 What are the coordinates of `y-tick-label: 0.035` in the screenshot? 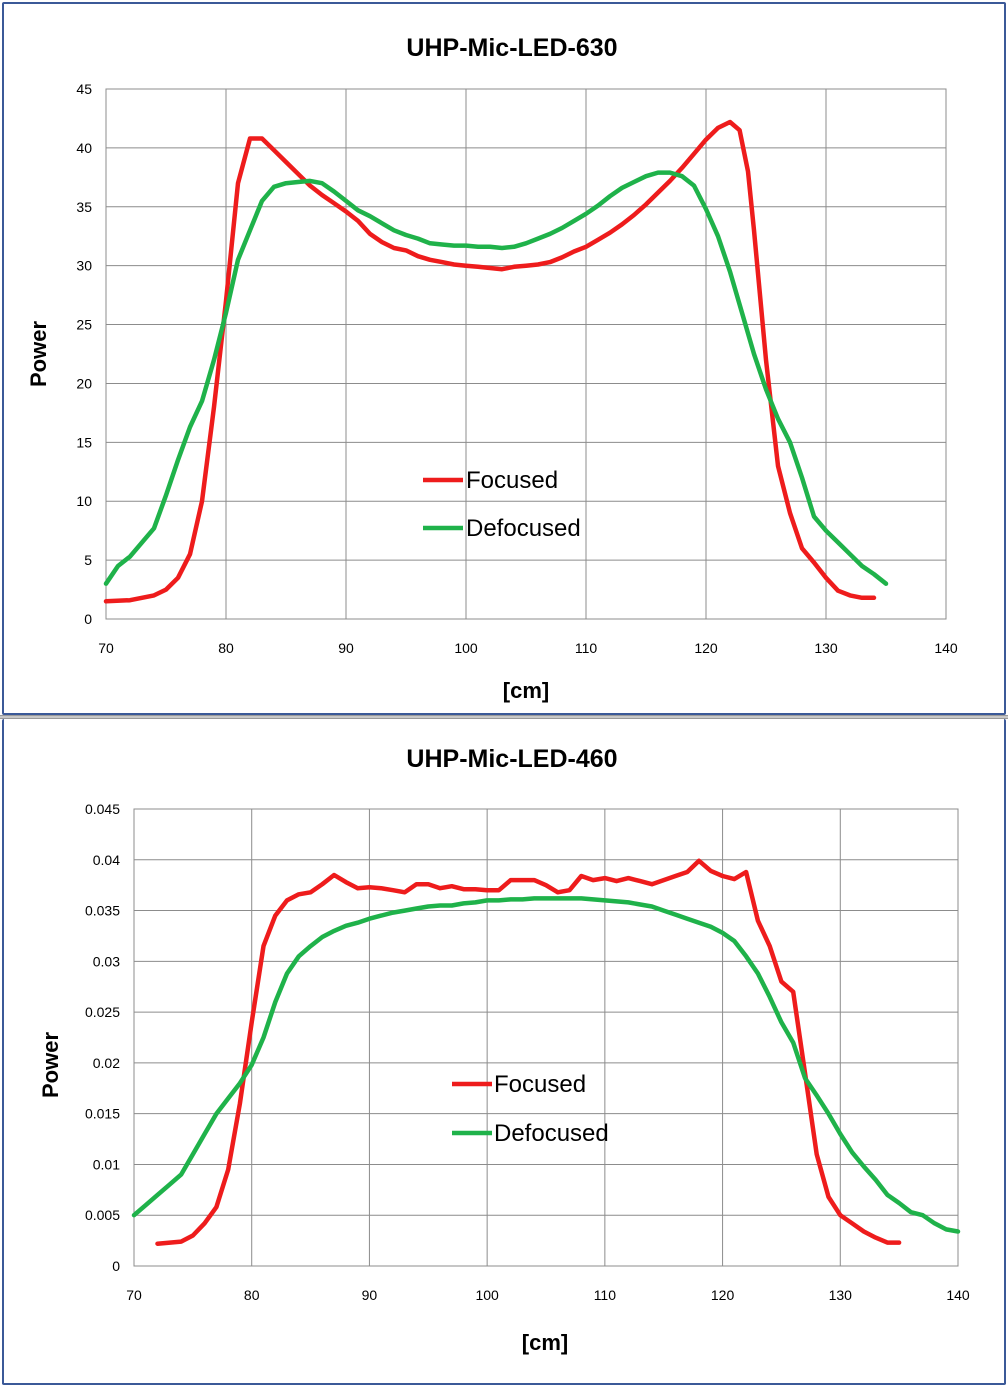 It's located at (102, 911).